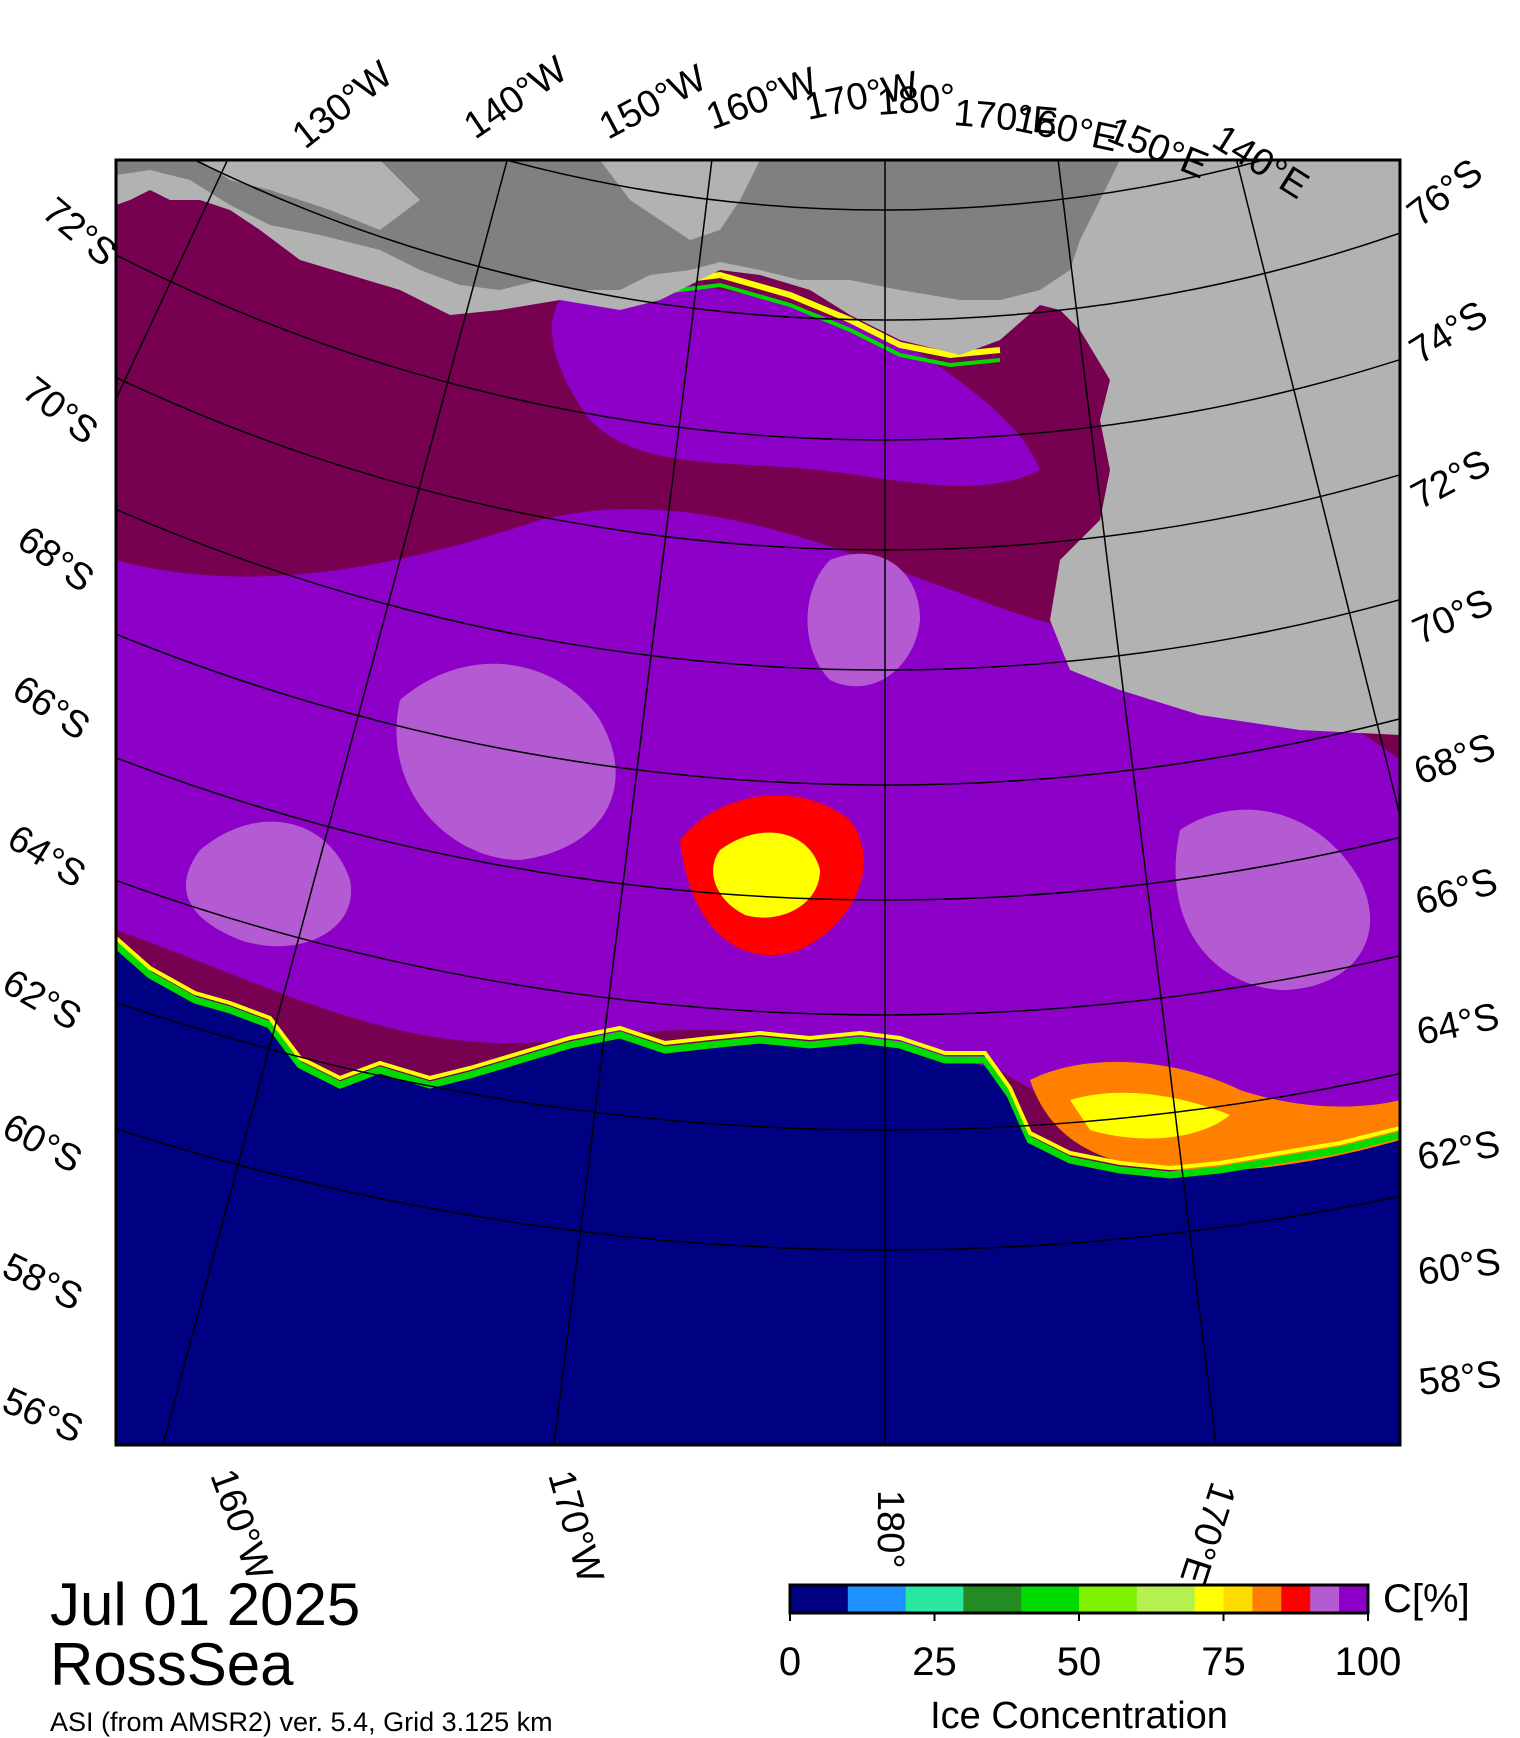  I want to click on colorbar-tick-label-4: 100, so click(1368, 1662).